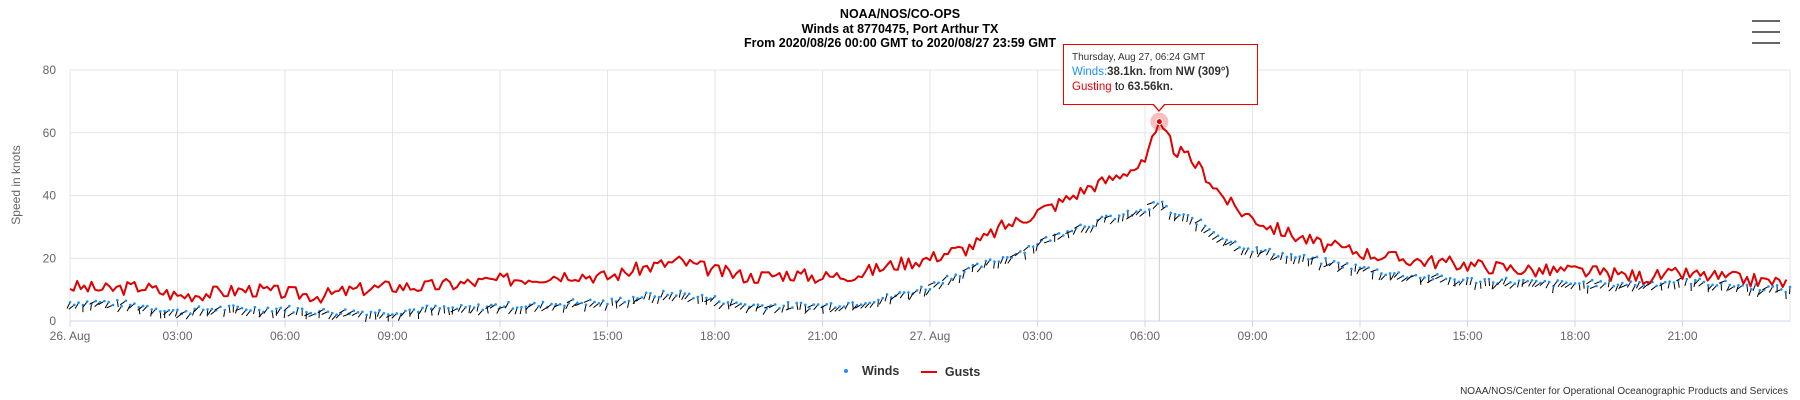  What do you see at coordinates (50, 258) in the screenshot?
I see `y-tick-label: 20` at bounding box center [50, 258].